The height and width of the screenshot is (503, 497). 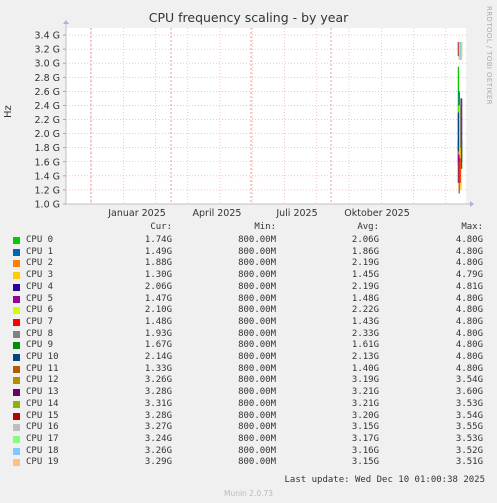 I want to click on legend-value-avg: 3.16G, so click(x=365, y=450).